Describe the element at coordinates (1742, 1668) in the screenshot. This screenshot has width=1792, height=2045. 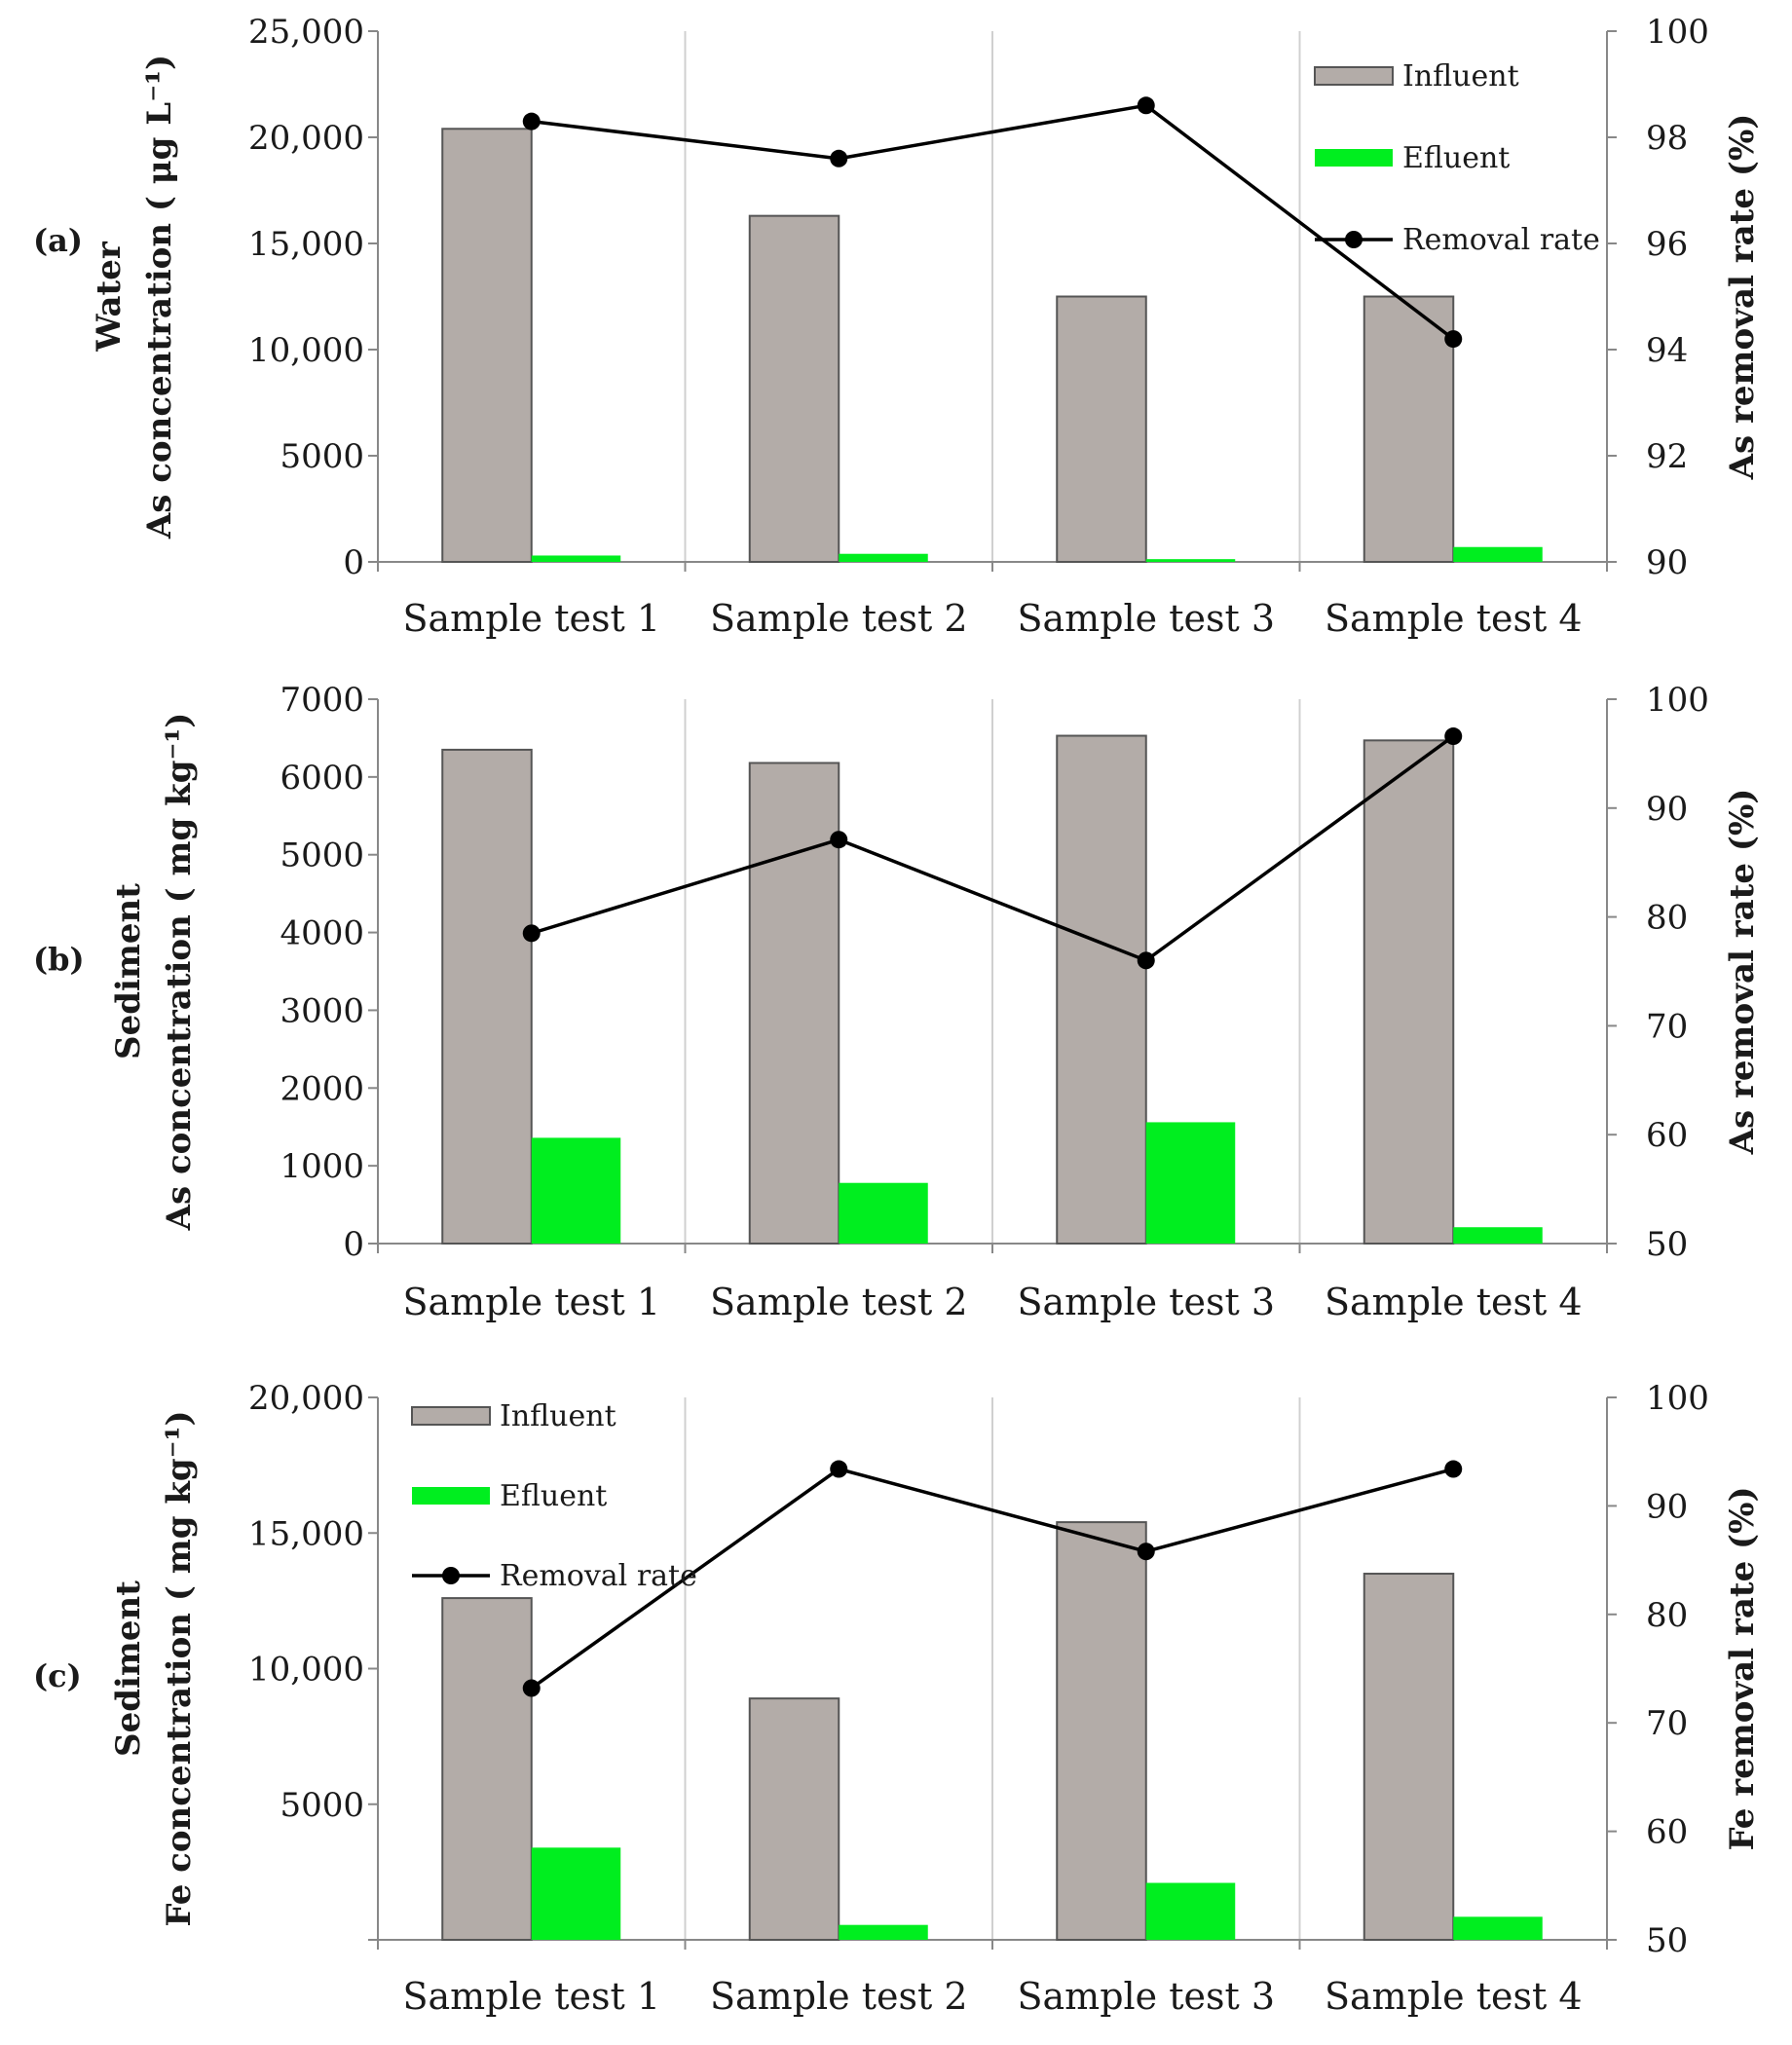
I see `y2-axis-title: Fe removal rate (%)` at that location.